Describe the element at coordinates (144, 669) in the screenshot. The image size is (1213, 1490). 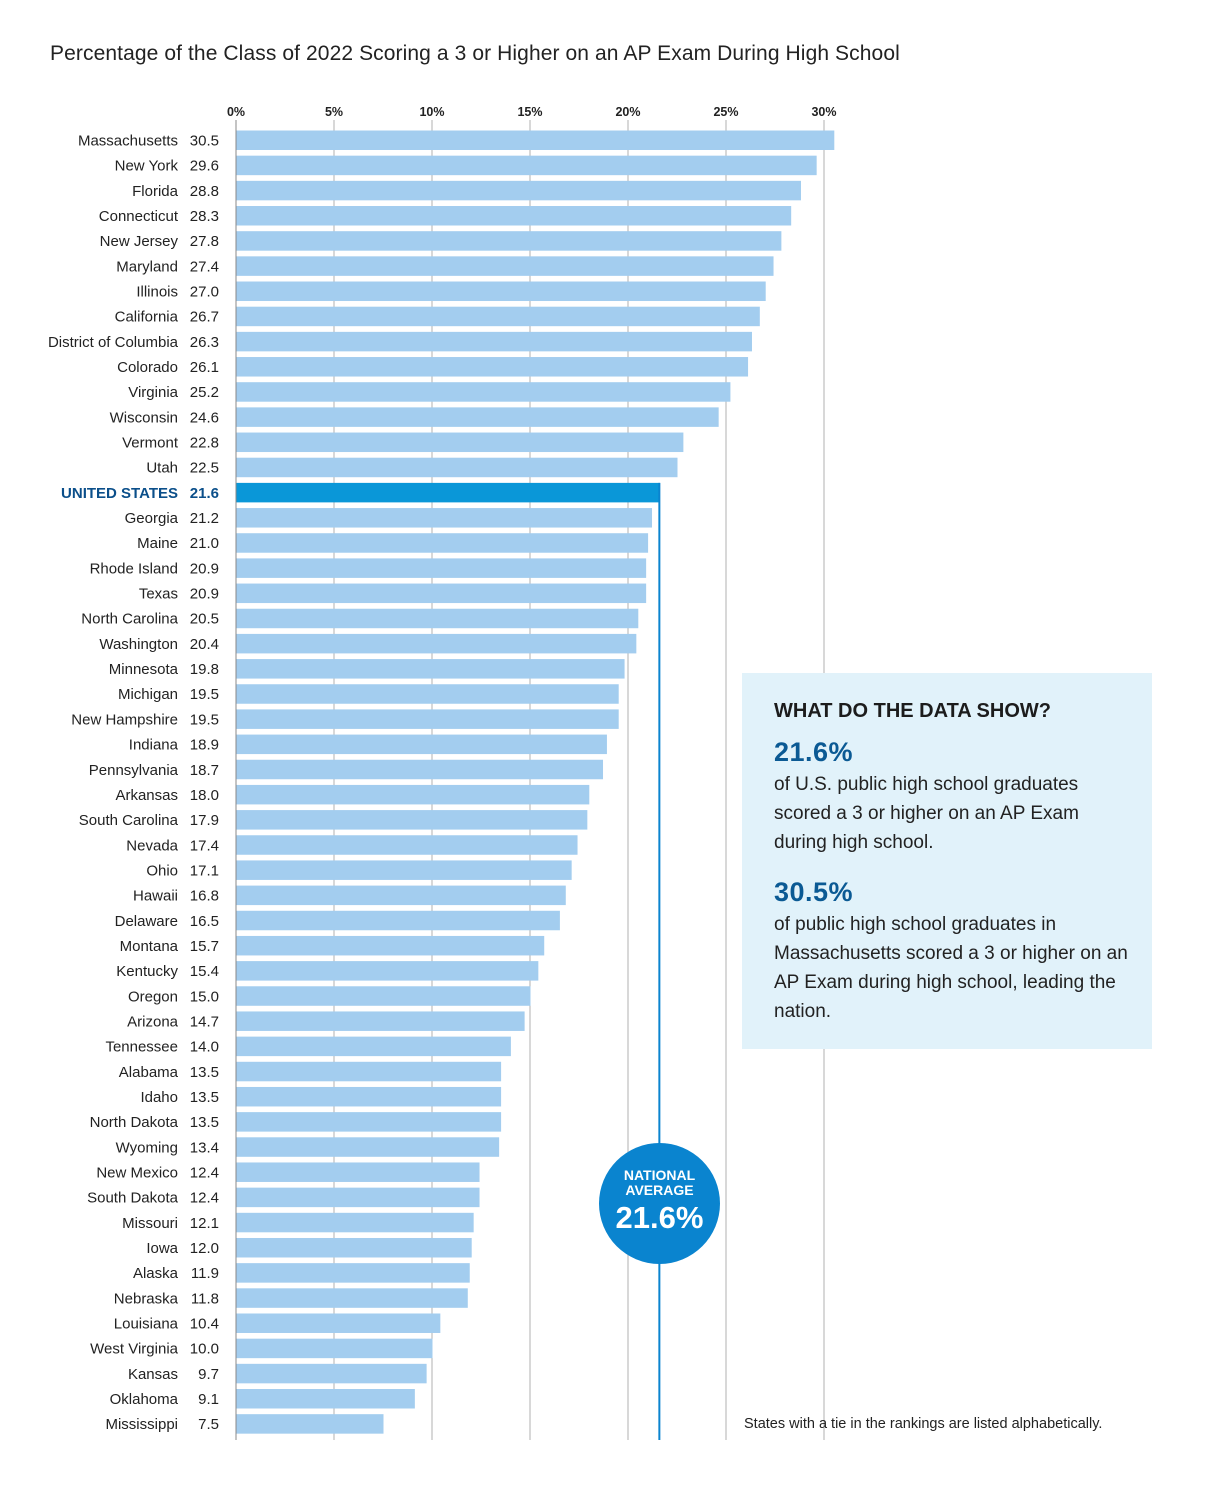
I see `category-label: Minnesota` at that location.